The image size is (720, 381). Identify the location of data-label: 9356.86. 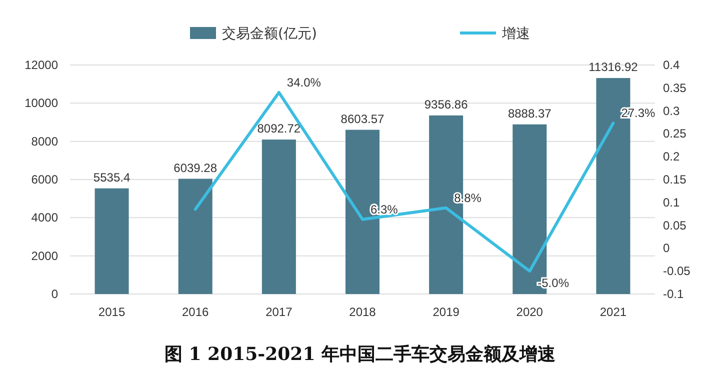
(446, 104).